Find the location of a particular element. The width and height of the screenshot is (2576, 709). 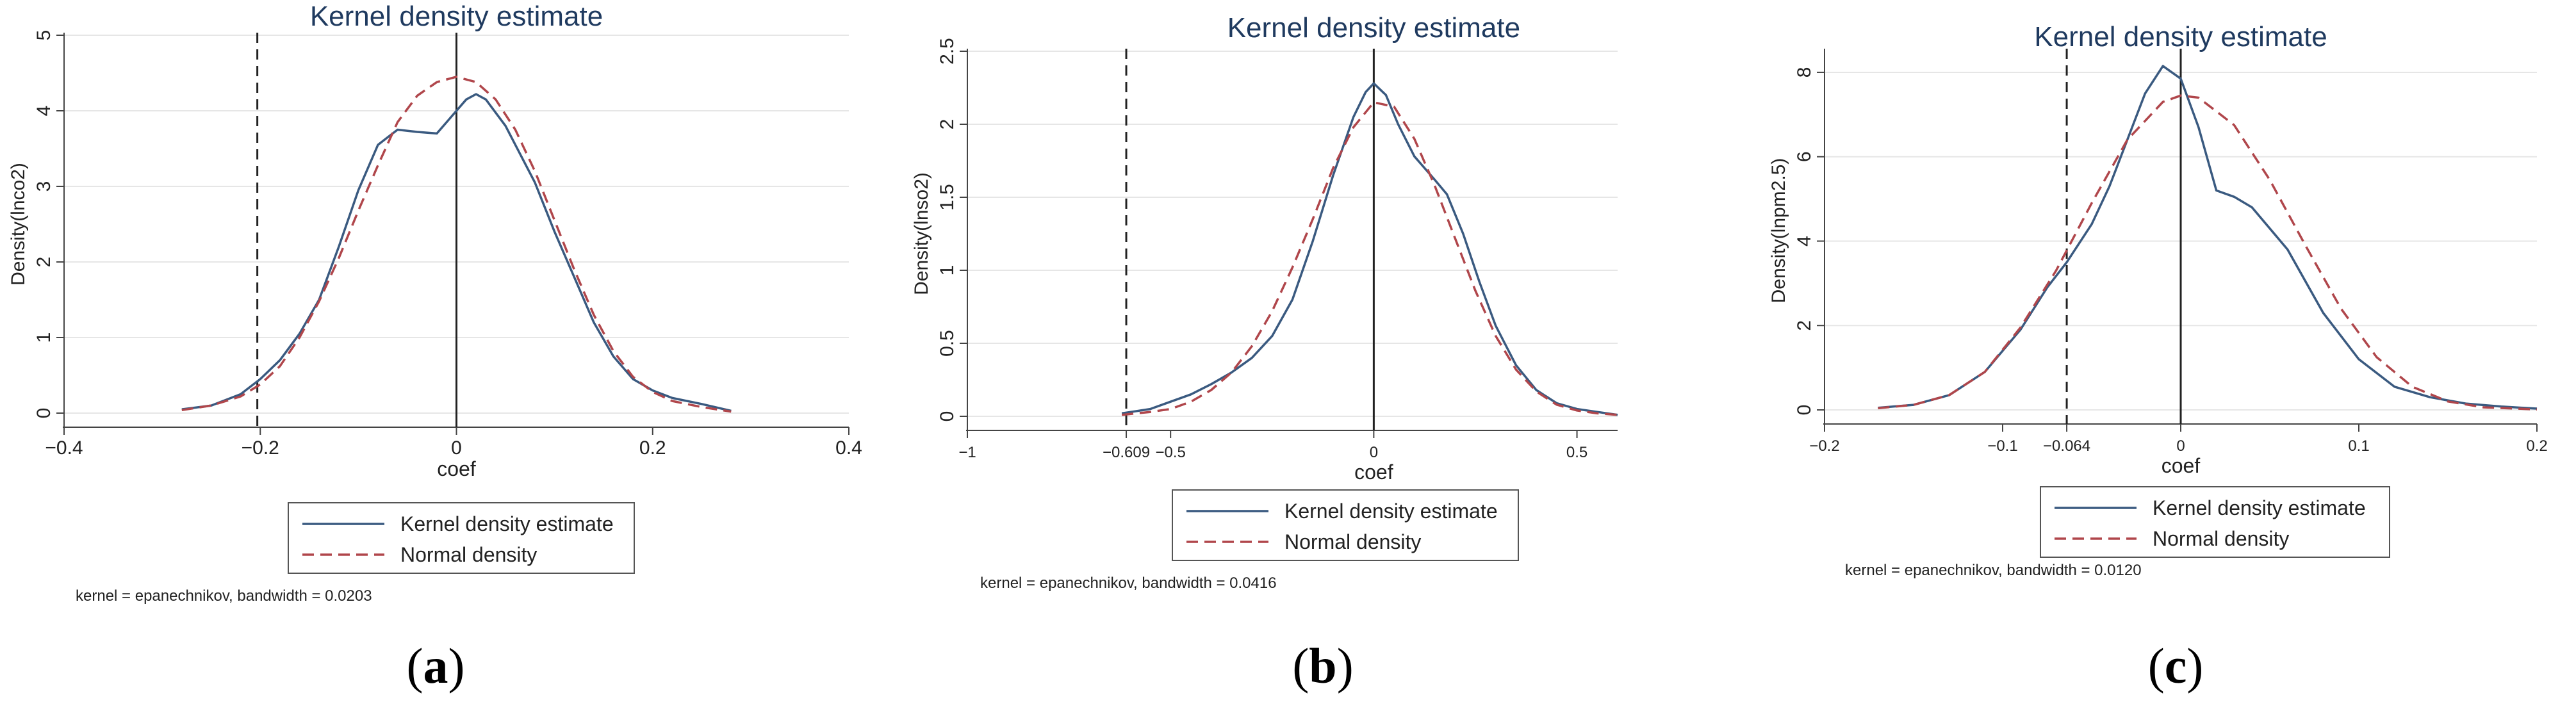

x-tick-label: −0.064 is located at coordinates (2066, 446).